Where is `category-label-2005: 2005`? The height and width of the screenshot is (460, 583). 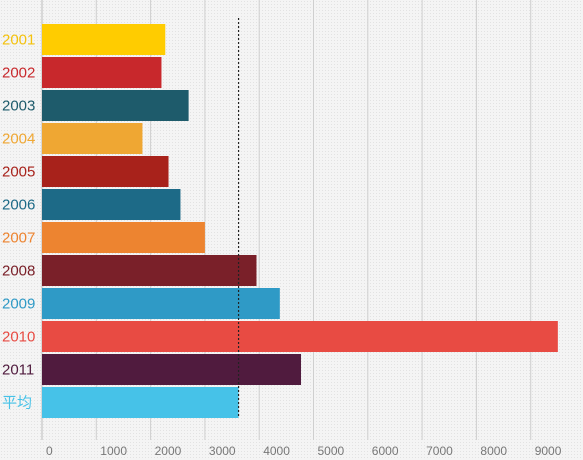
category-label-2005: 2005 is located at coordinates (18, 172).